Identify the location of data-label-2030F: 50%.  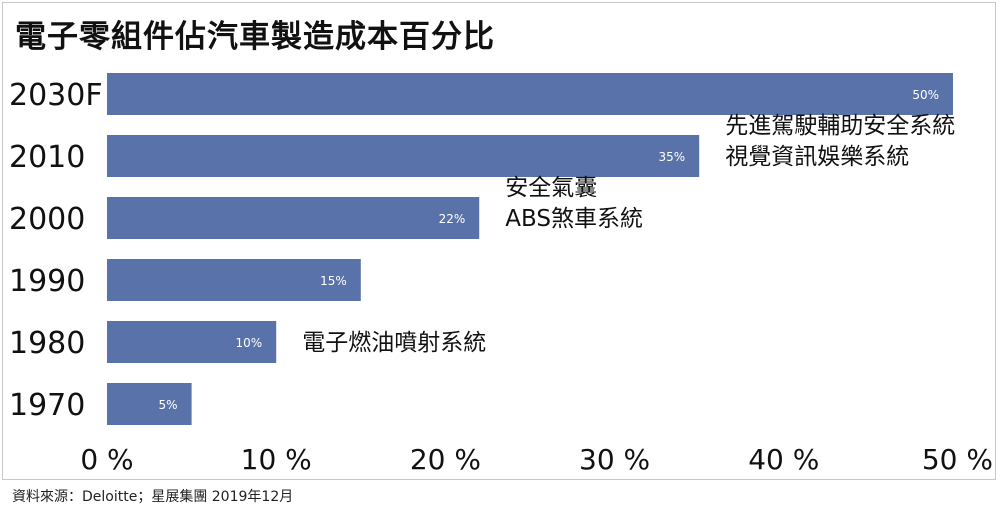
(925, 95).